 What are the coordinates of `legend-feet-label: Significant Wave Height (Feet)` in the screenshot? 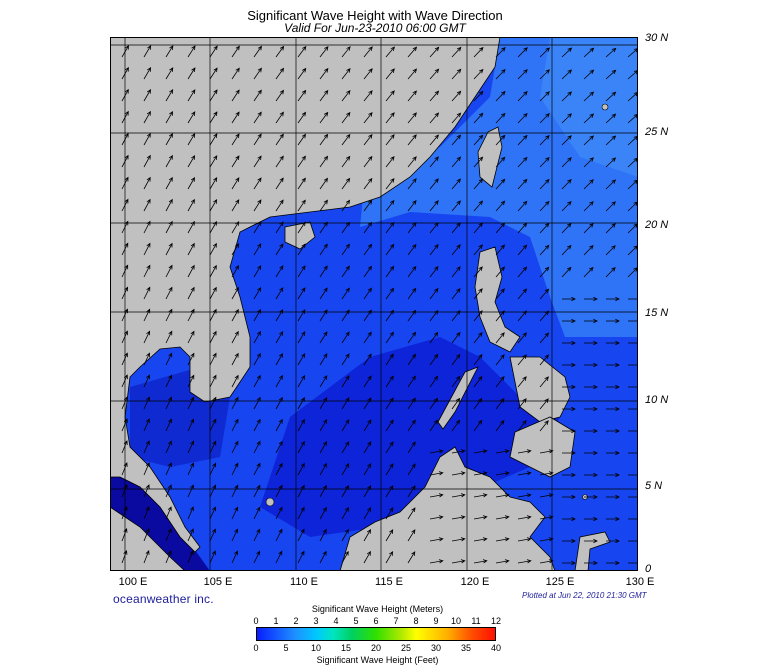 It's located at (377, 660).